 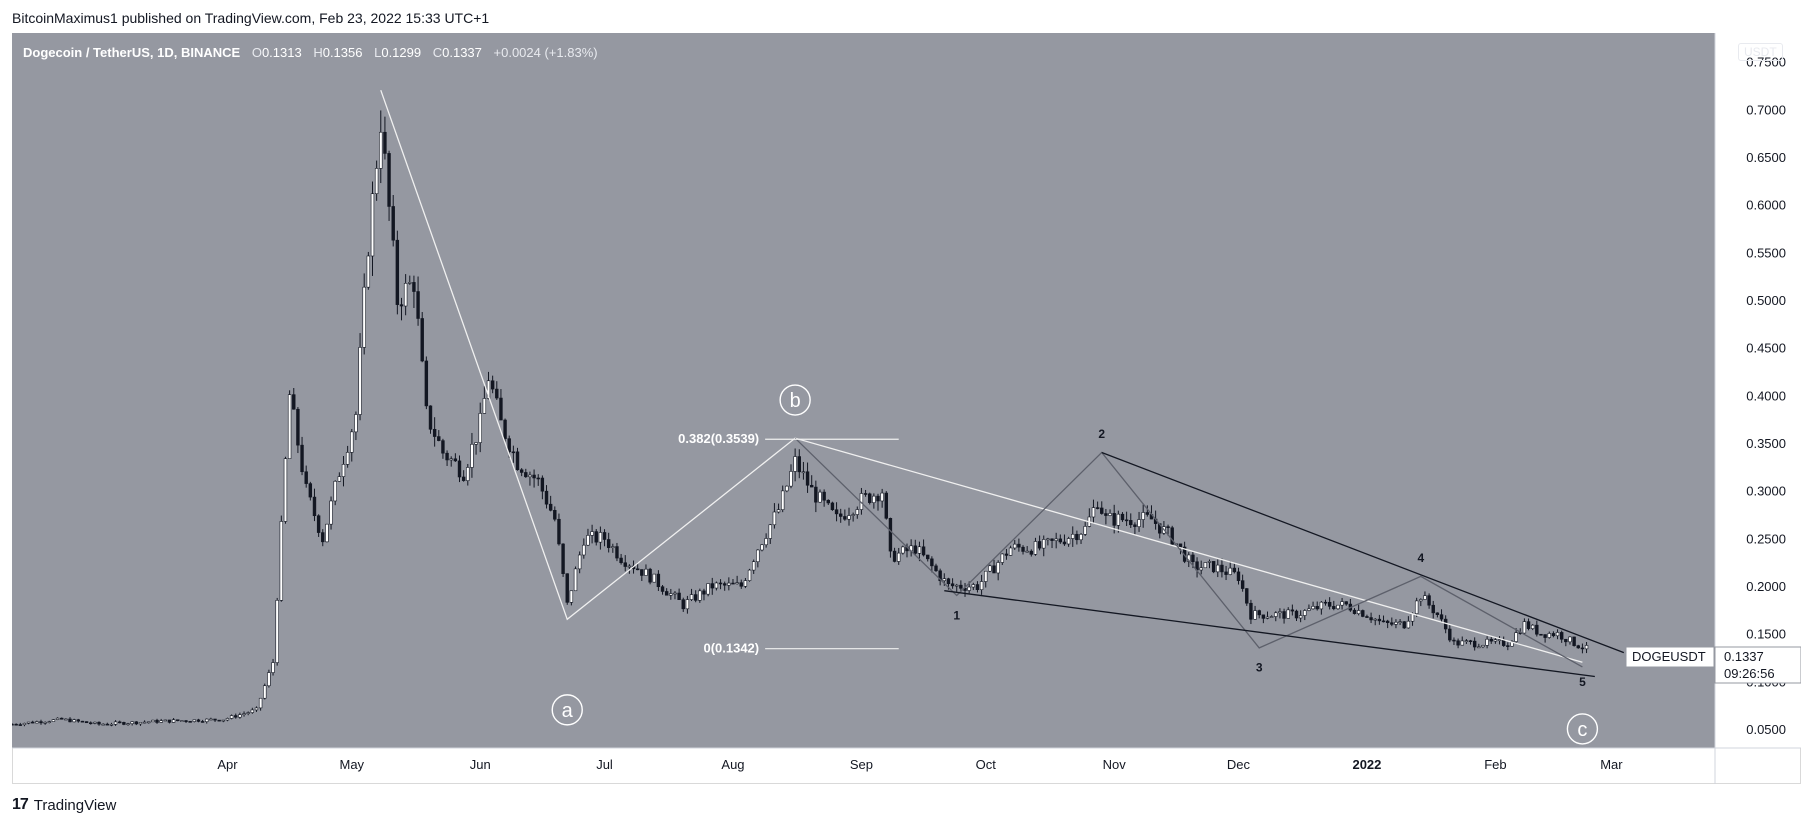 What do you see at coordinates (132, 52) in the screenshot?
I see `legend-symbol: Dogecoin / TetherUS, 1D, BINANCE` at bounding box center [132, 52].